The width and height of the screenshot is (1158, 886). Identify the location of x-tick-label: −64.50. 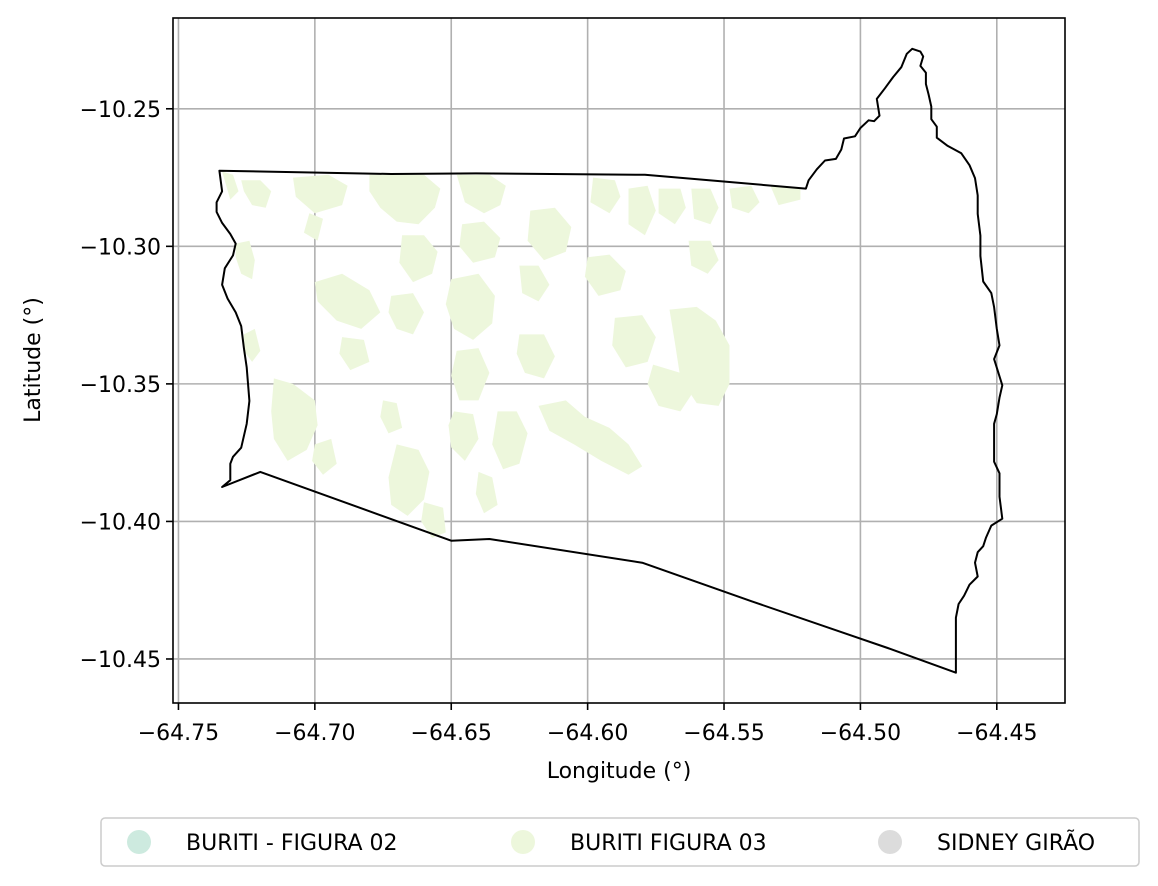
(860, 733).